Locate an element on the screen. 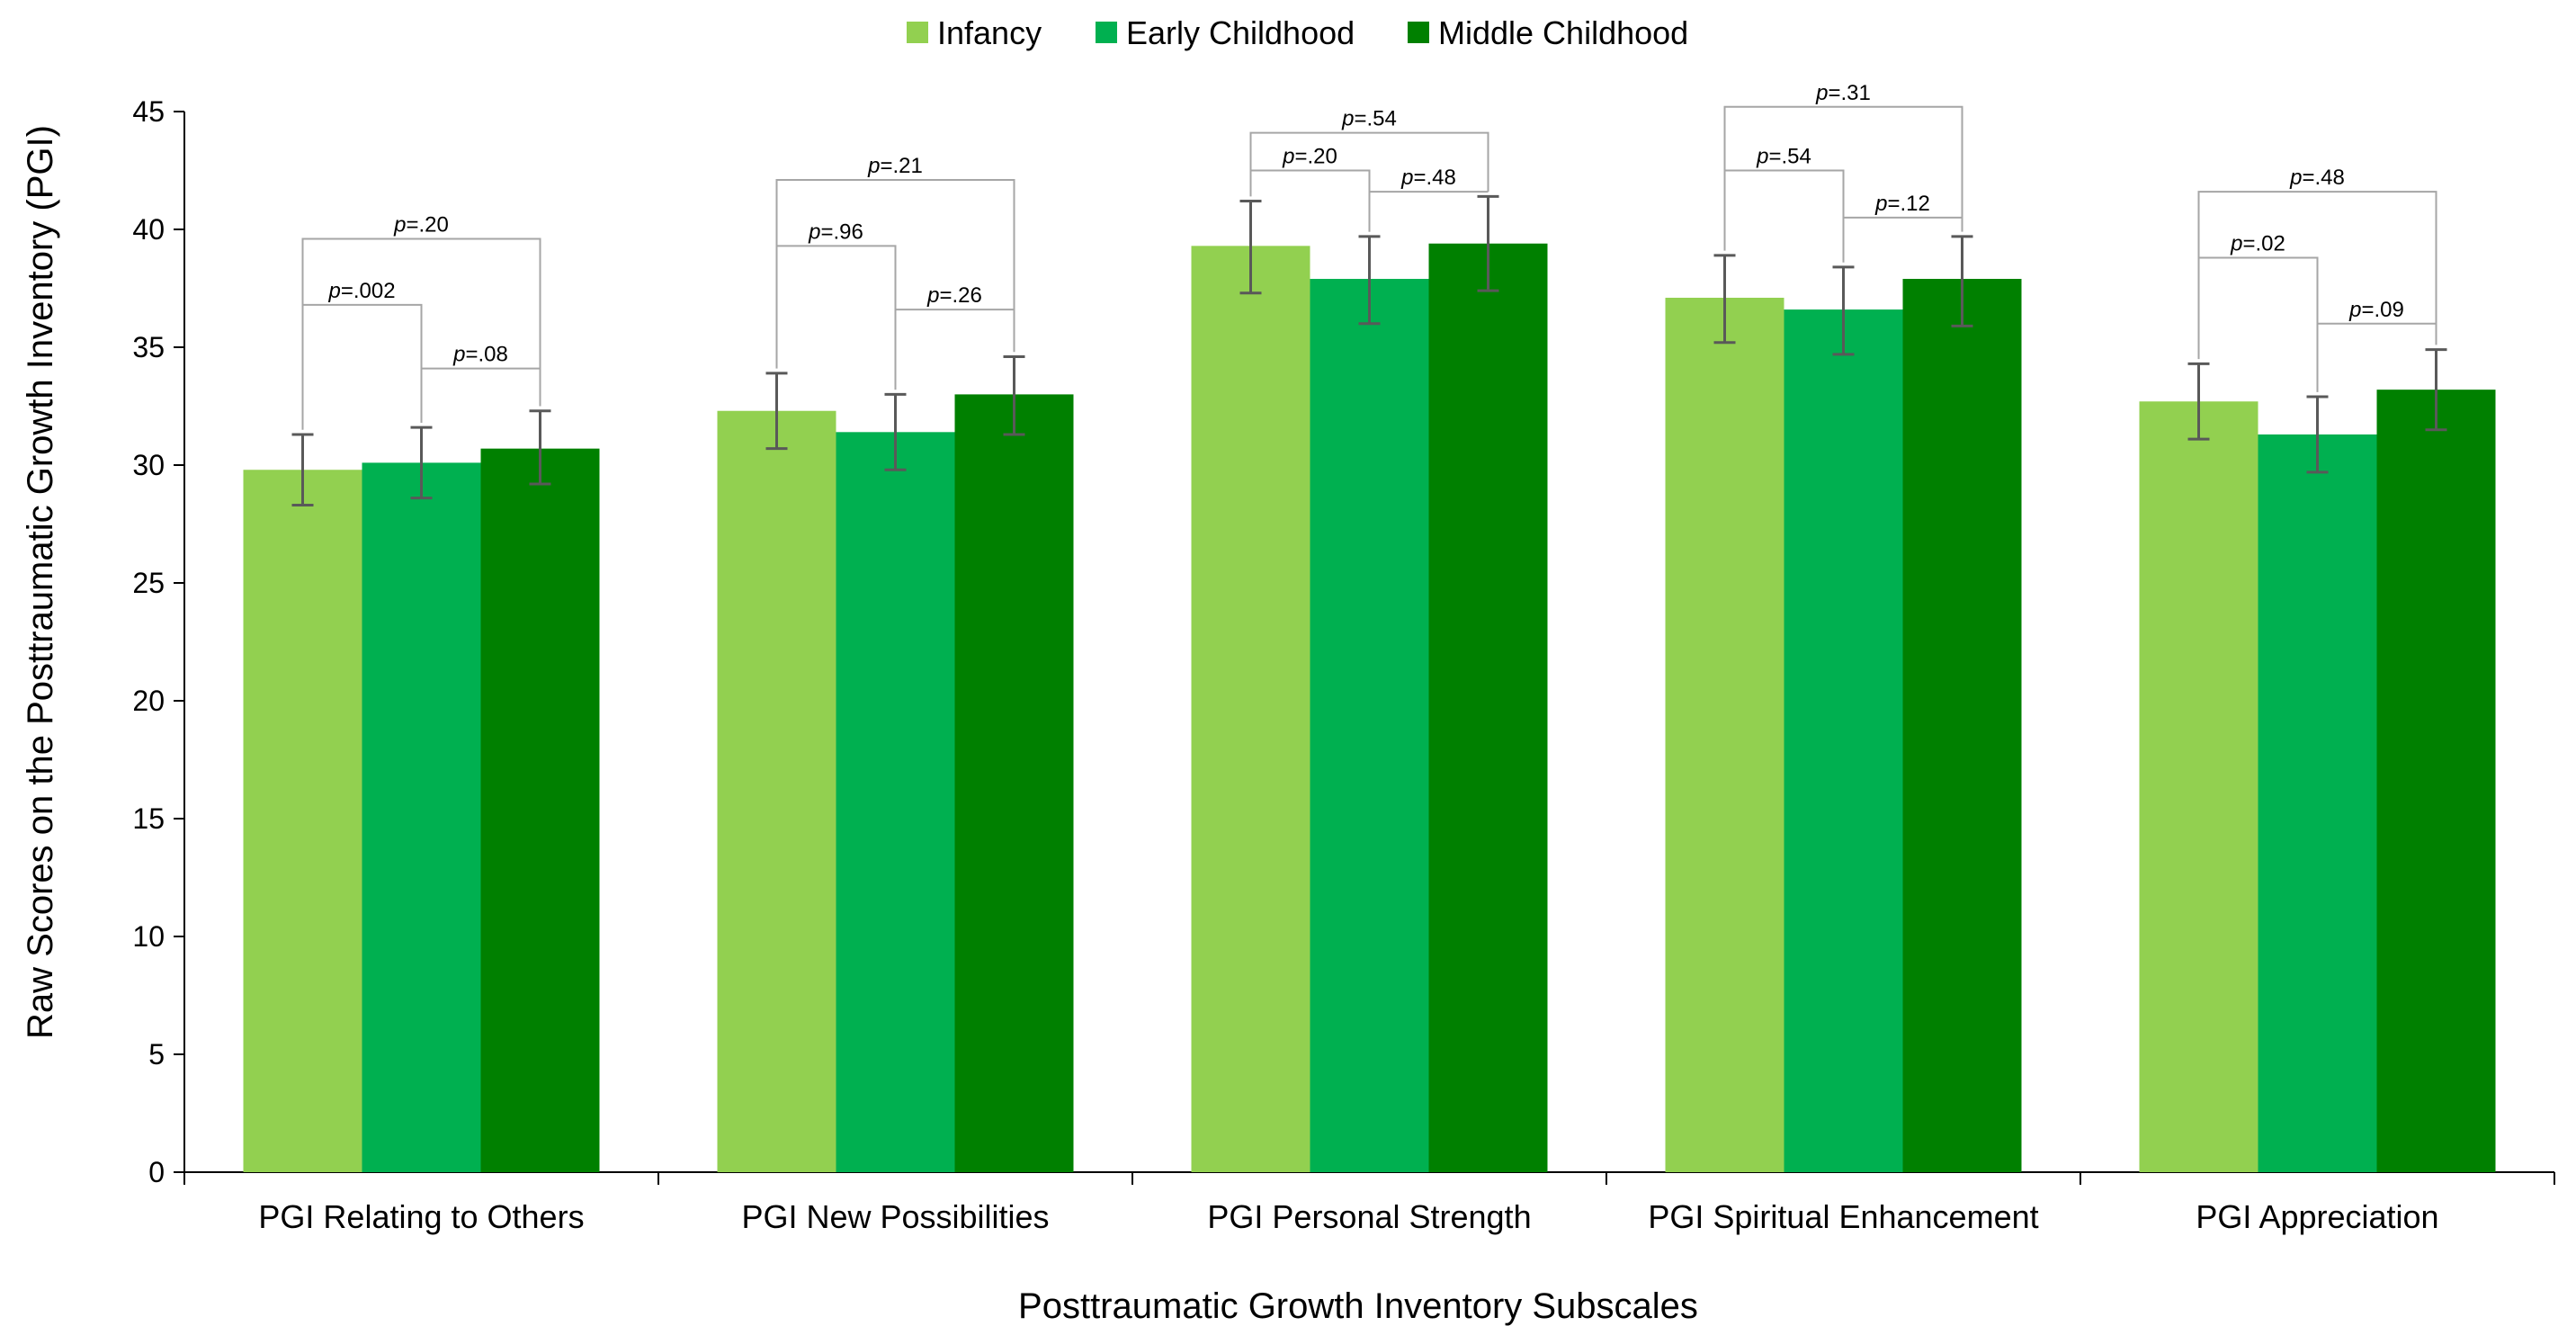 The width and height of the screenshot is (2576, 1326). legend-label: Infancy is located at coordinates (989, 33).